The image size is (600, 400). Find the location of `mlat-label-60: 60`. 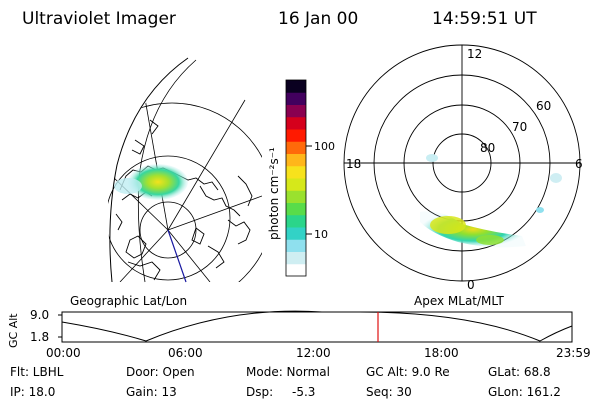

mlat-label-60: 60 is located at coordinates (543, 106).